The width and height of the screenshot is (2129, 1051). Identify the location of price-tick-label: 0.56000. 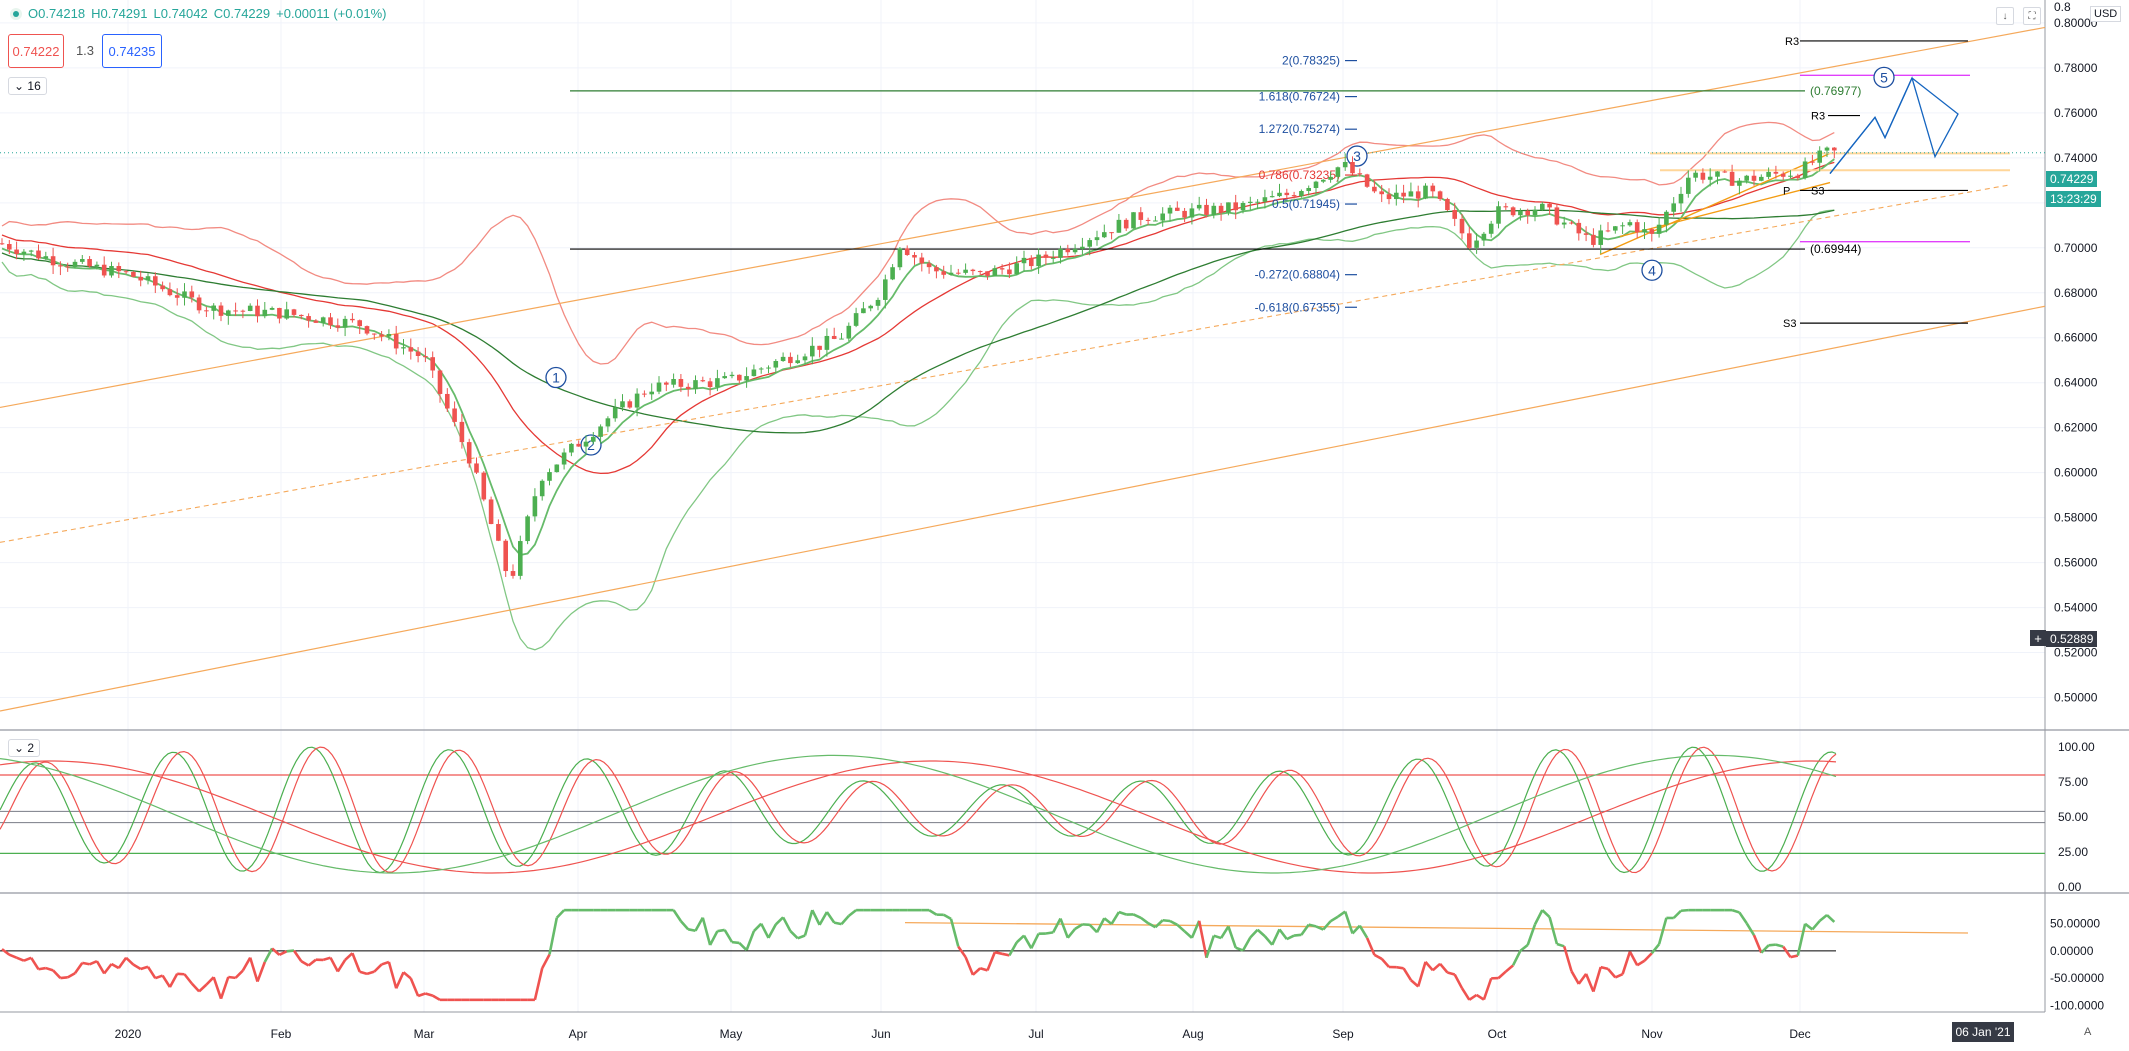
(2076, 563).